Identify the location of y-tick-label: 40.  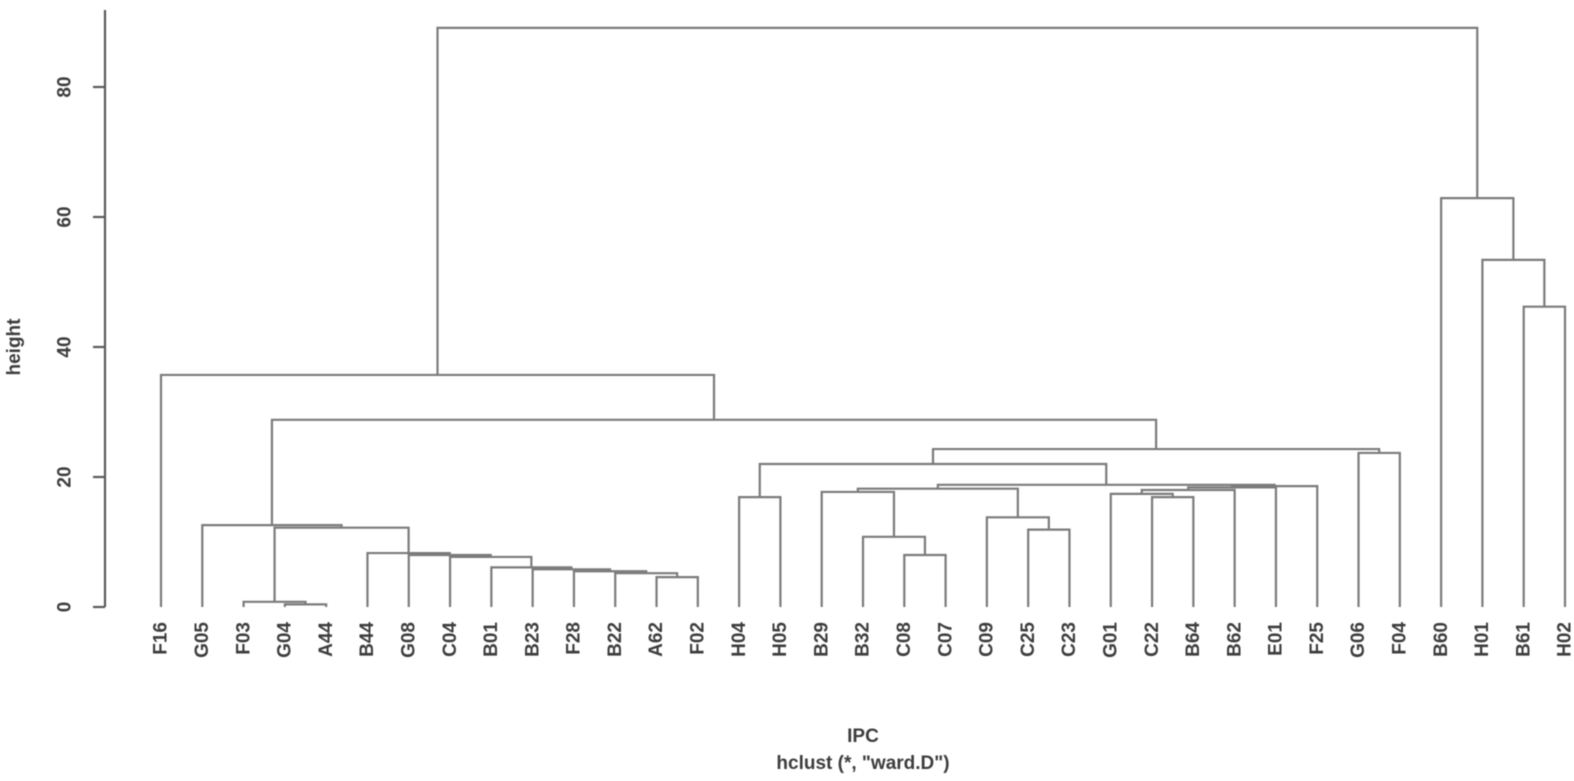
(64, 346).